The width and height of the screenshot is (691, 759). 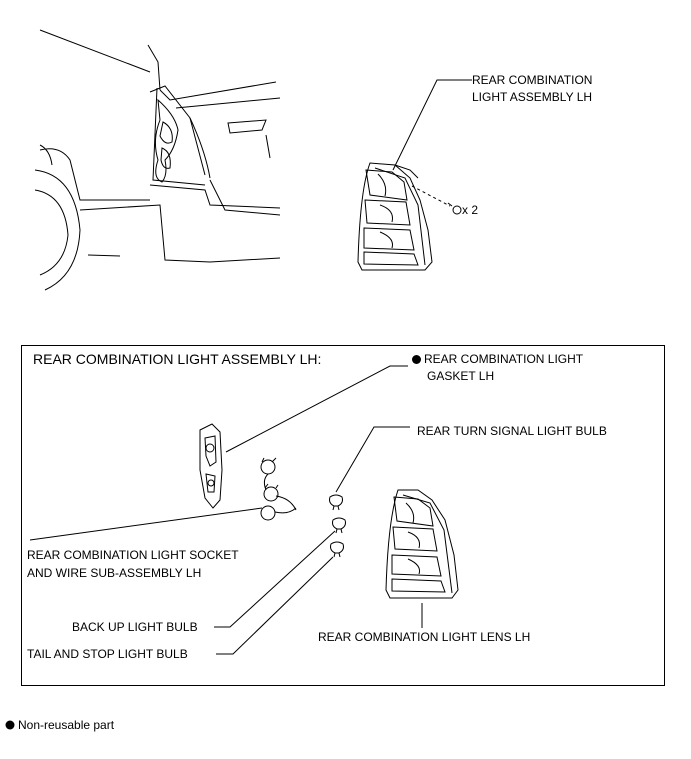 I want to click on gasket-label-line1: REAR COMBINATION LIGHT, so click(x=497, y=359).